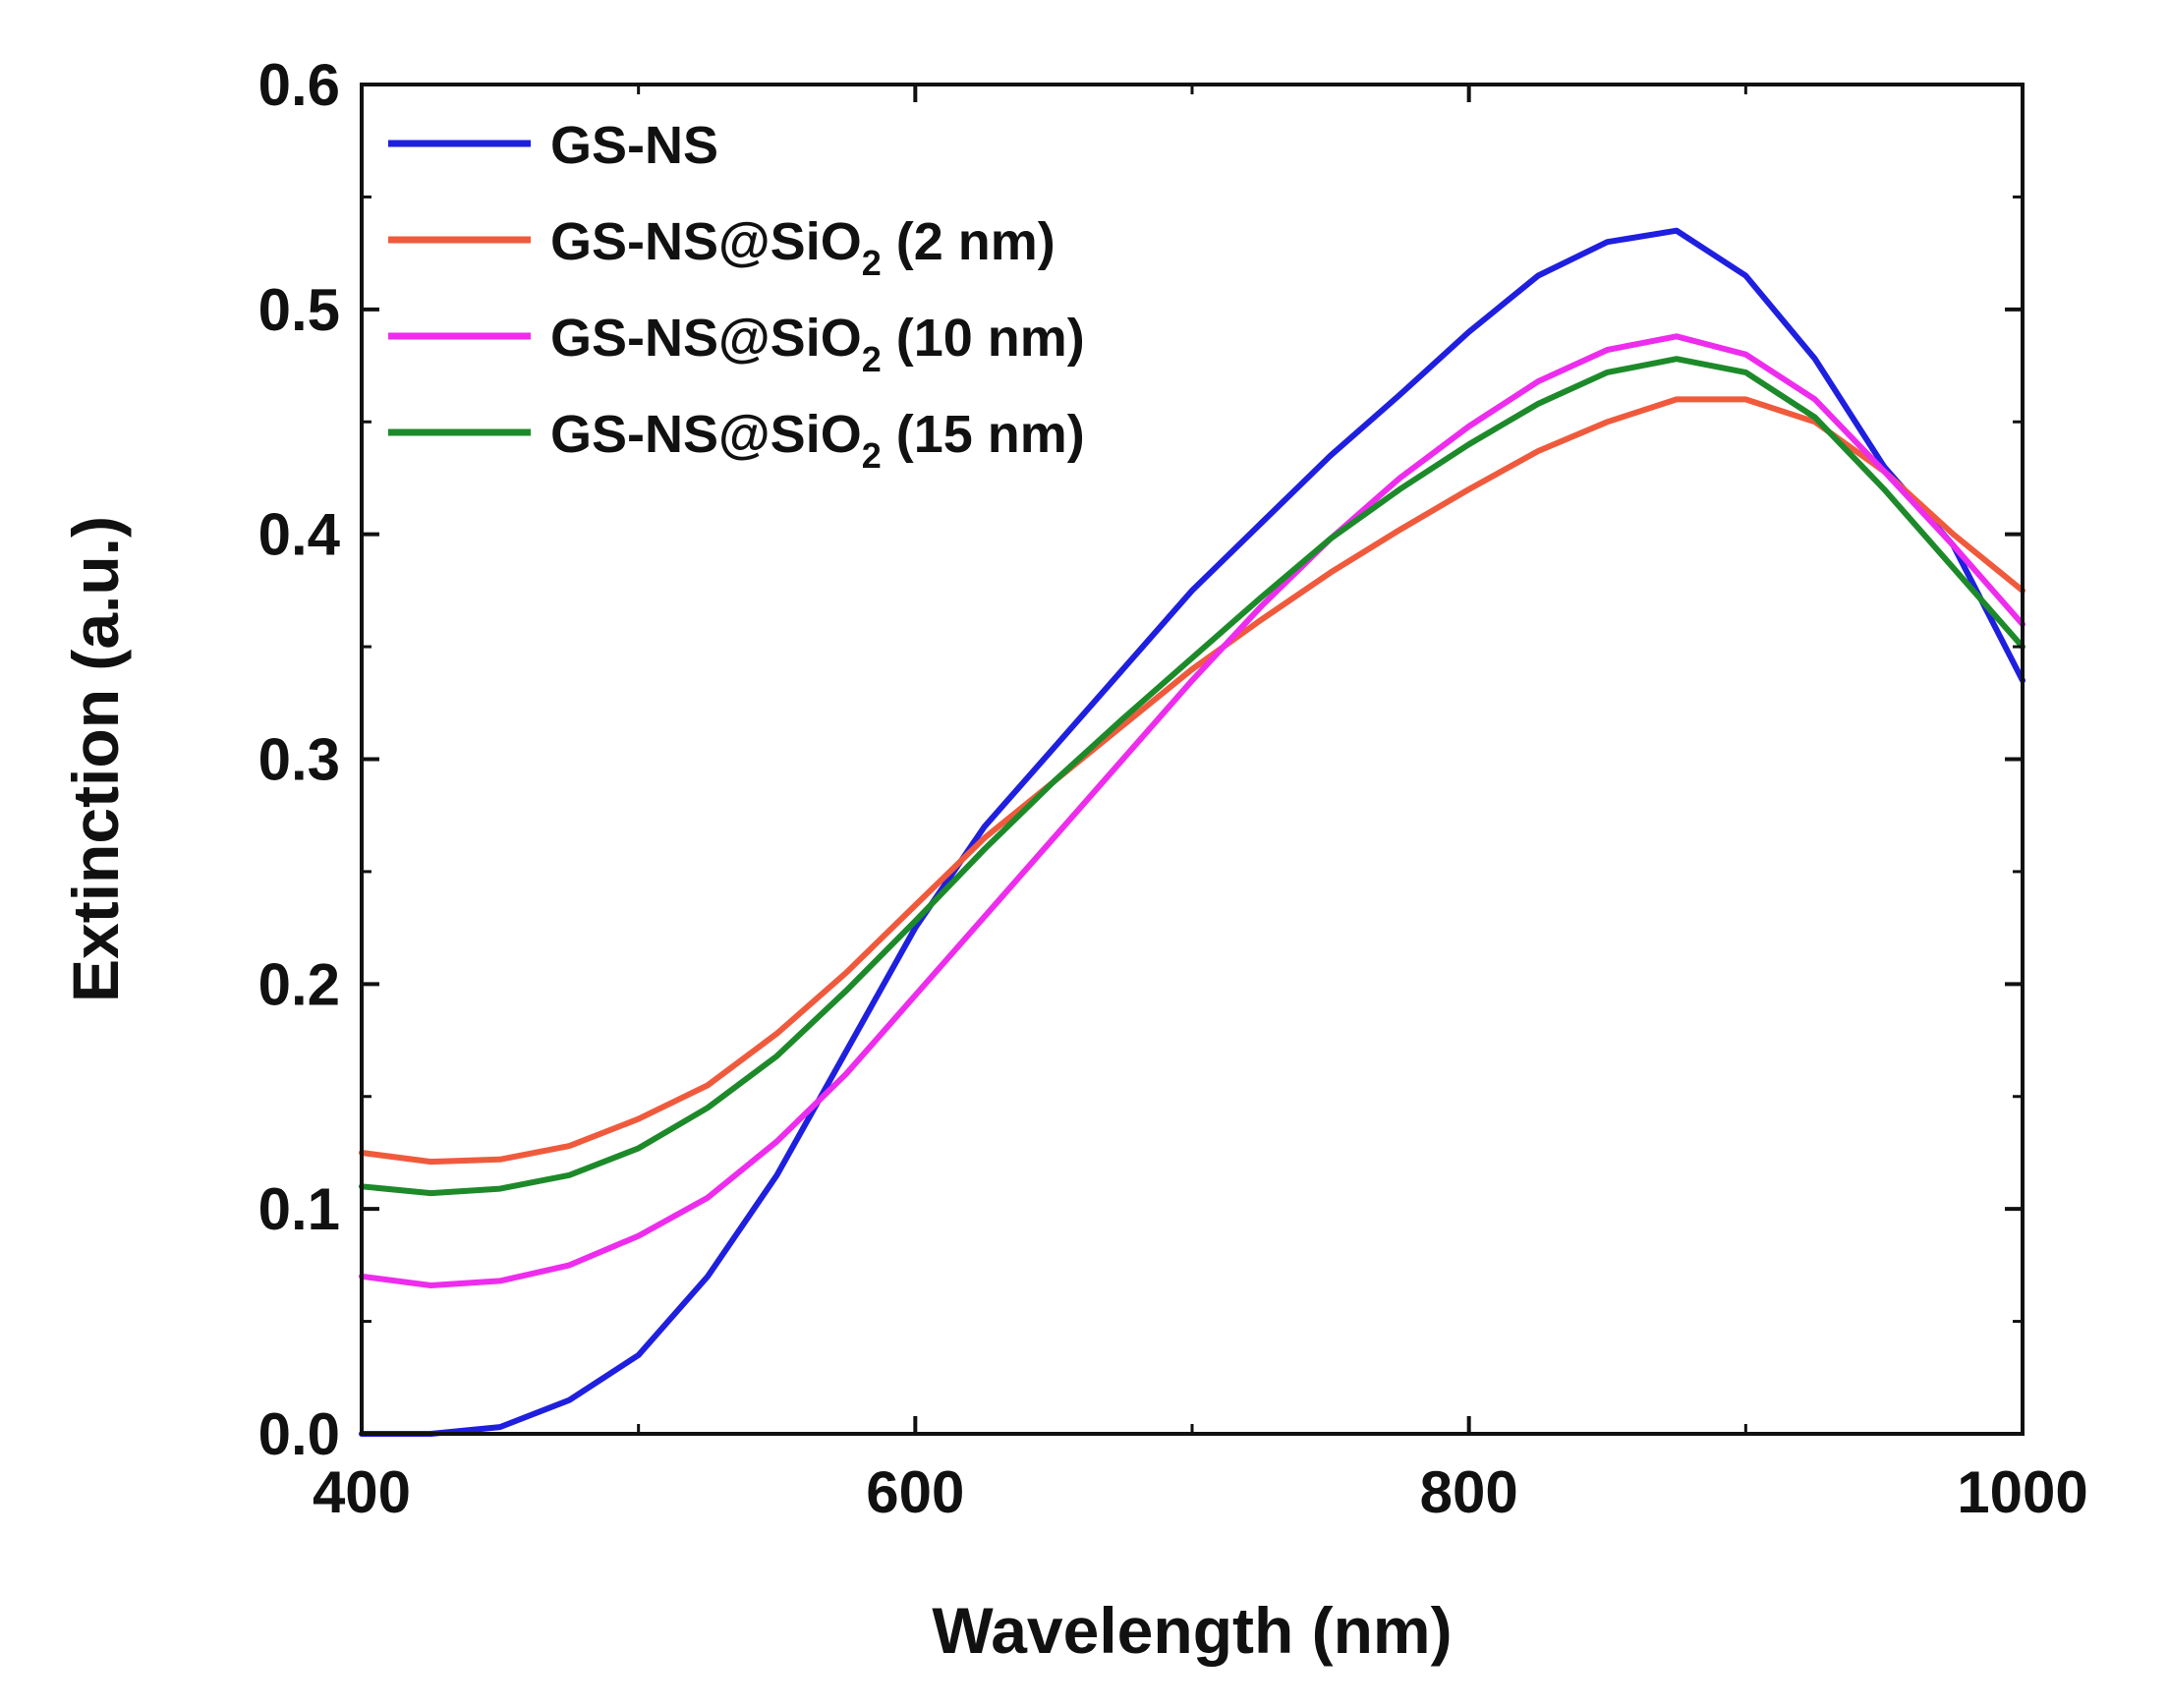 This screenshot has width=2168, height=1708. I want to click on legend-label-2: GS-NS@SiO2 (2 nm), so click(802, 247).